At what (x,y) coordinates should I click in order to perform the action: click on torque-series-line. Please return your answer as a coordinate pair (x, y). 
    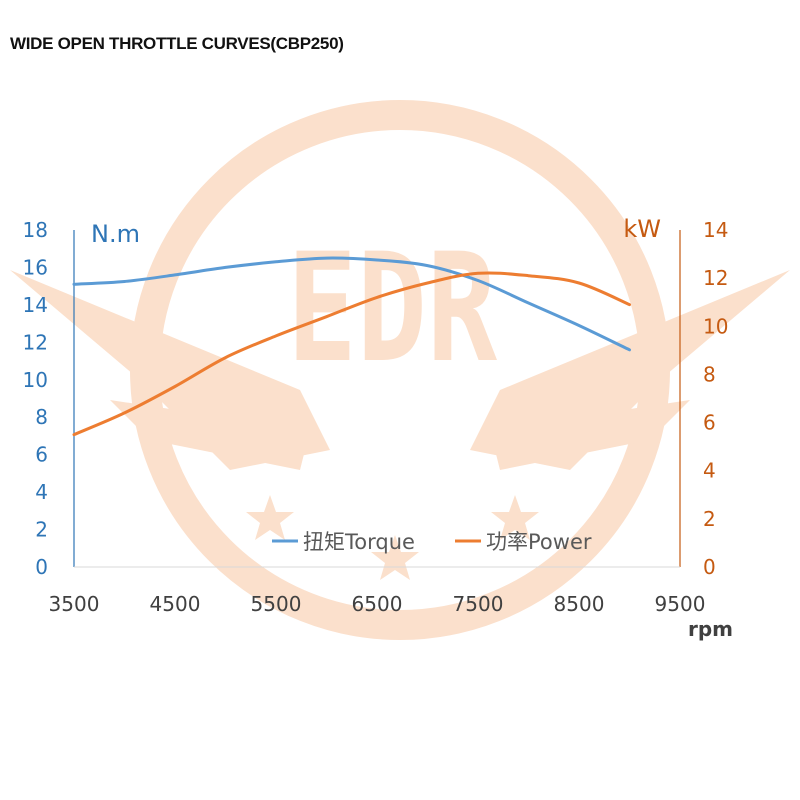
    Looking at the image, I should click on (351, 304).